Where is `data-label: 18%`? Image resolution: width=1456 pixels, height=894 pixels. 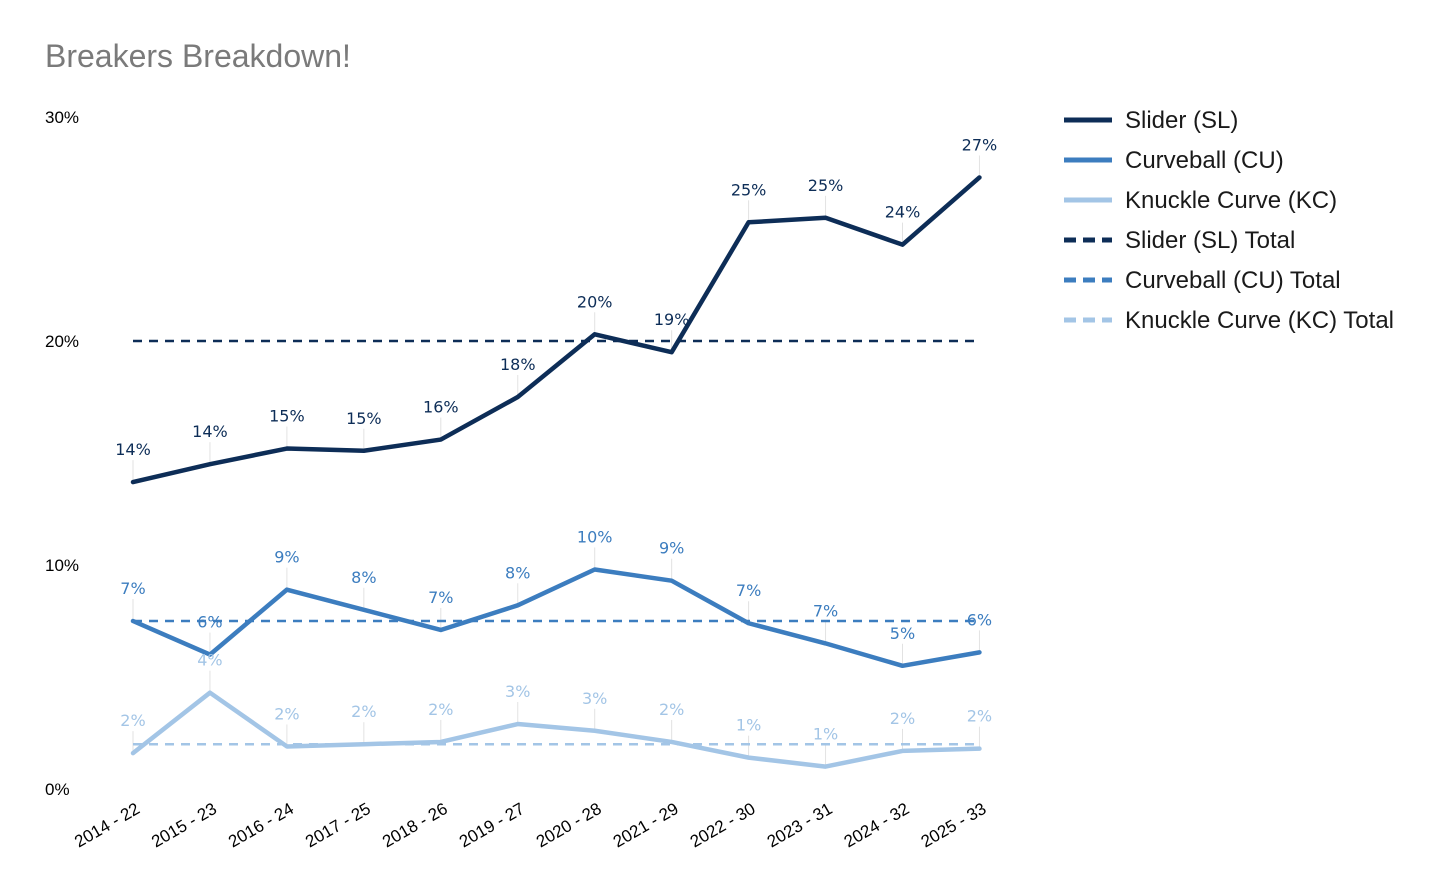
data-label: 18% is located at coordinates (518, 364).